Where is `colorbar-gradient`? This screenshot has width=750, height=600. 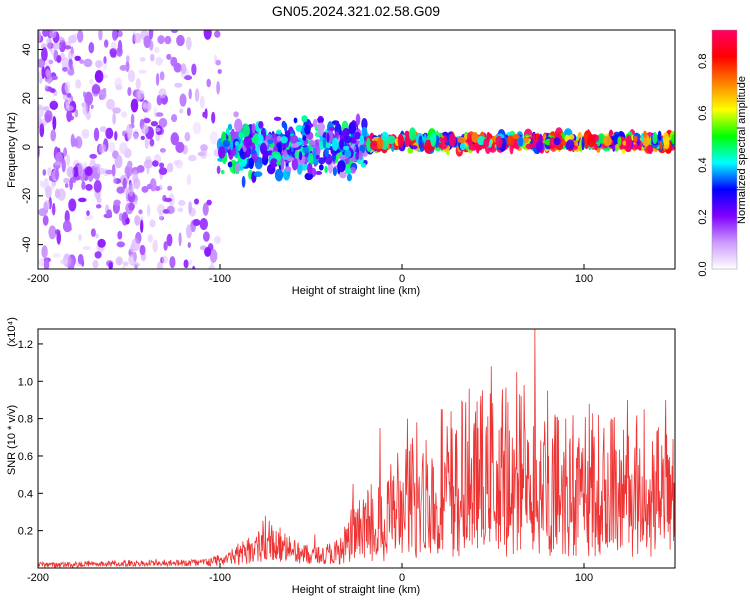
colorbar-gradient is located at coordinates (724, 149).